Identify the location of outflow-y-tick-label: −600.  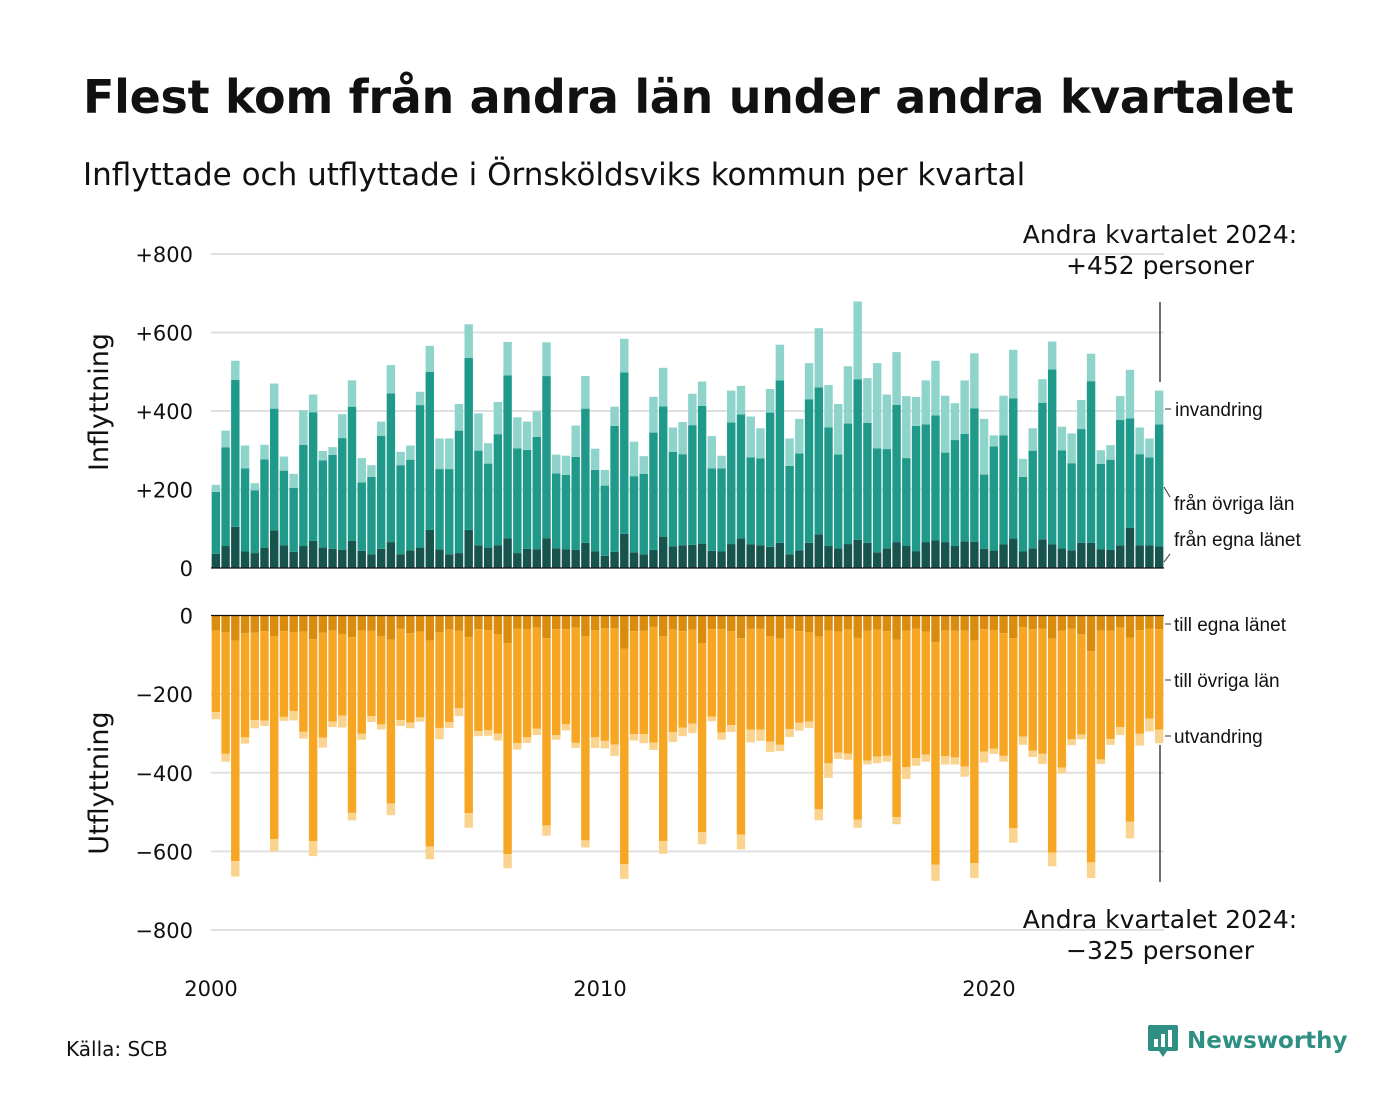
(164, 852).